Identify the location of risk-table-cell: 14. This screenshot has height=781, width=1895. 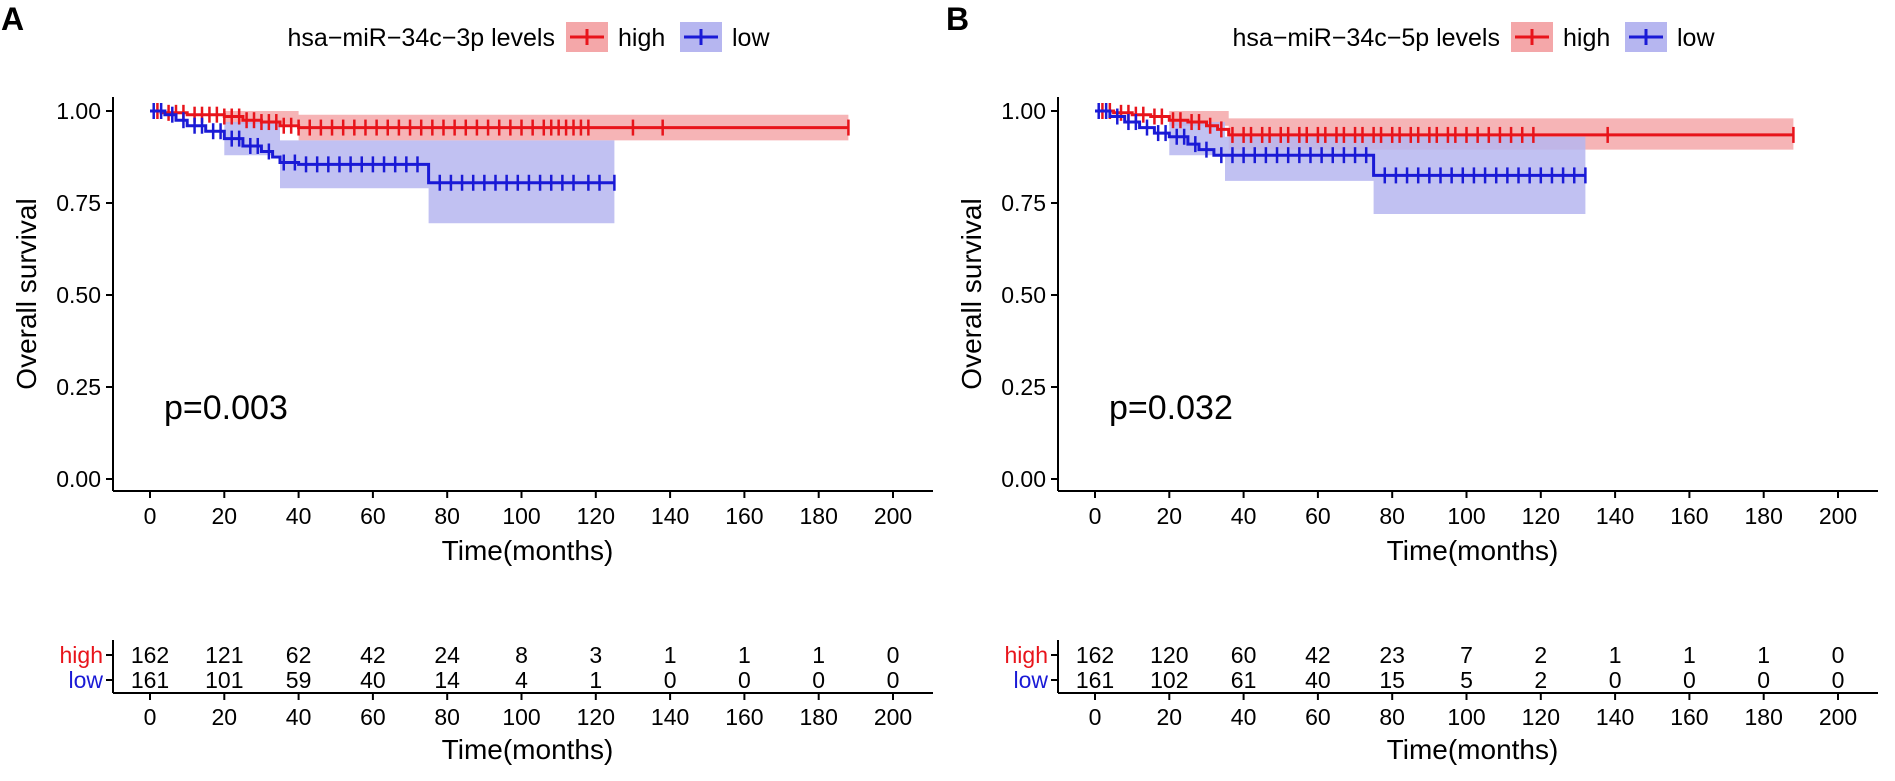
(447, 680).